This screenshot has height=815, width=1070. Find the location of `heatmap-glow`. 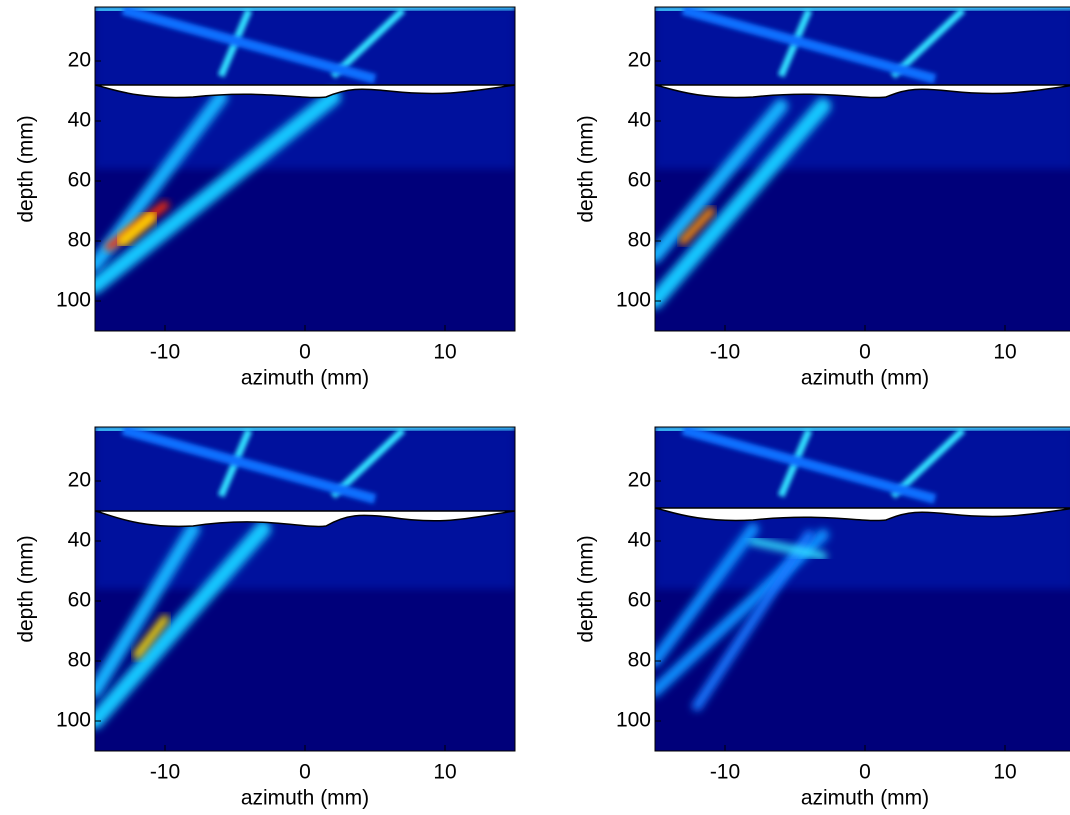

heatmap-glow is located at coordinates (305, 508).